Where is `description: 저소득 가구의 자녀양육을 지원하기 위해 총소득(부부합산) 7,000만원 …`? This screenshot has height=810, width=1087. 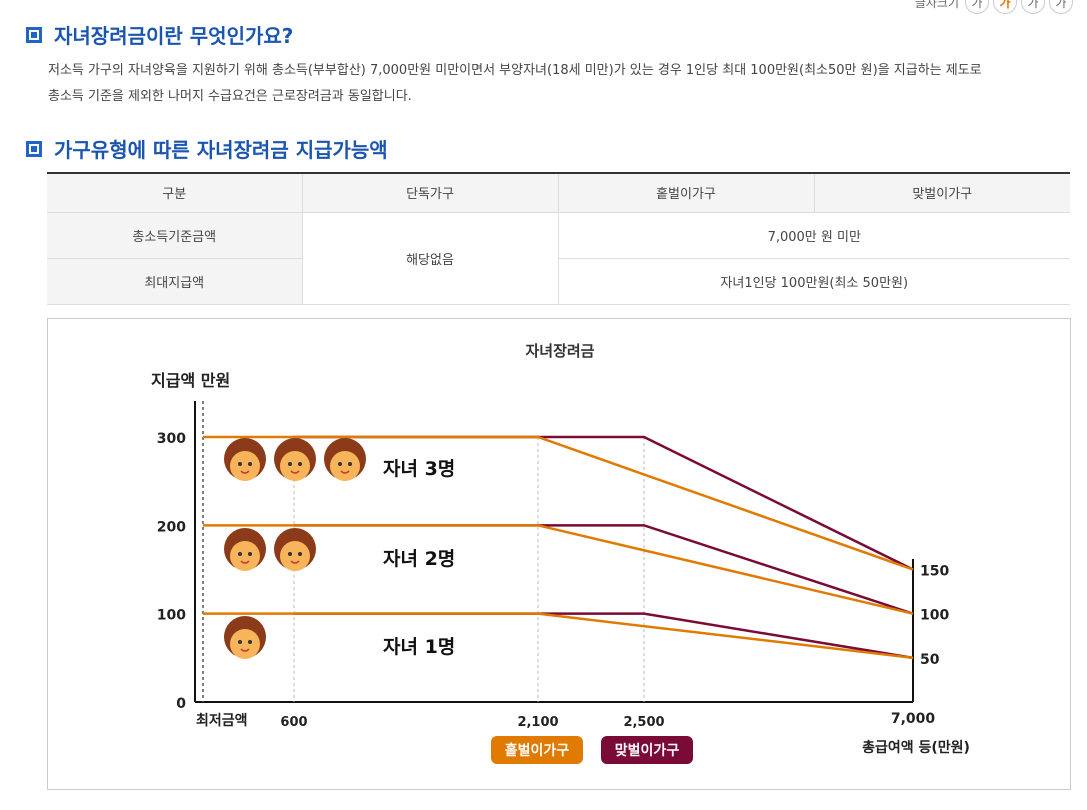
description: 저소득 가구의 자녀양육을 지원하기 위해 총소득(부부합산) 7,000만원 … is located at coordinates (563, 84).